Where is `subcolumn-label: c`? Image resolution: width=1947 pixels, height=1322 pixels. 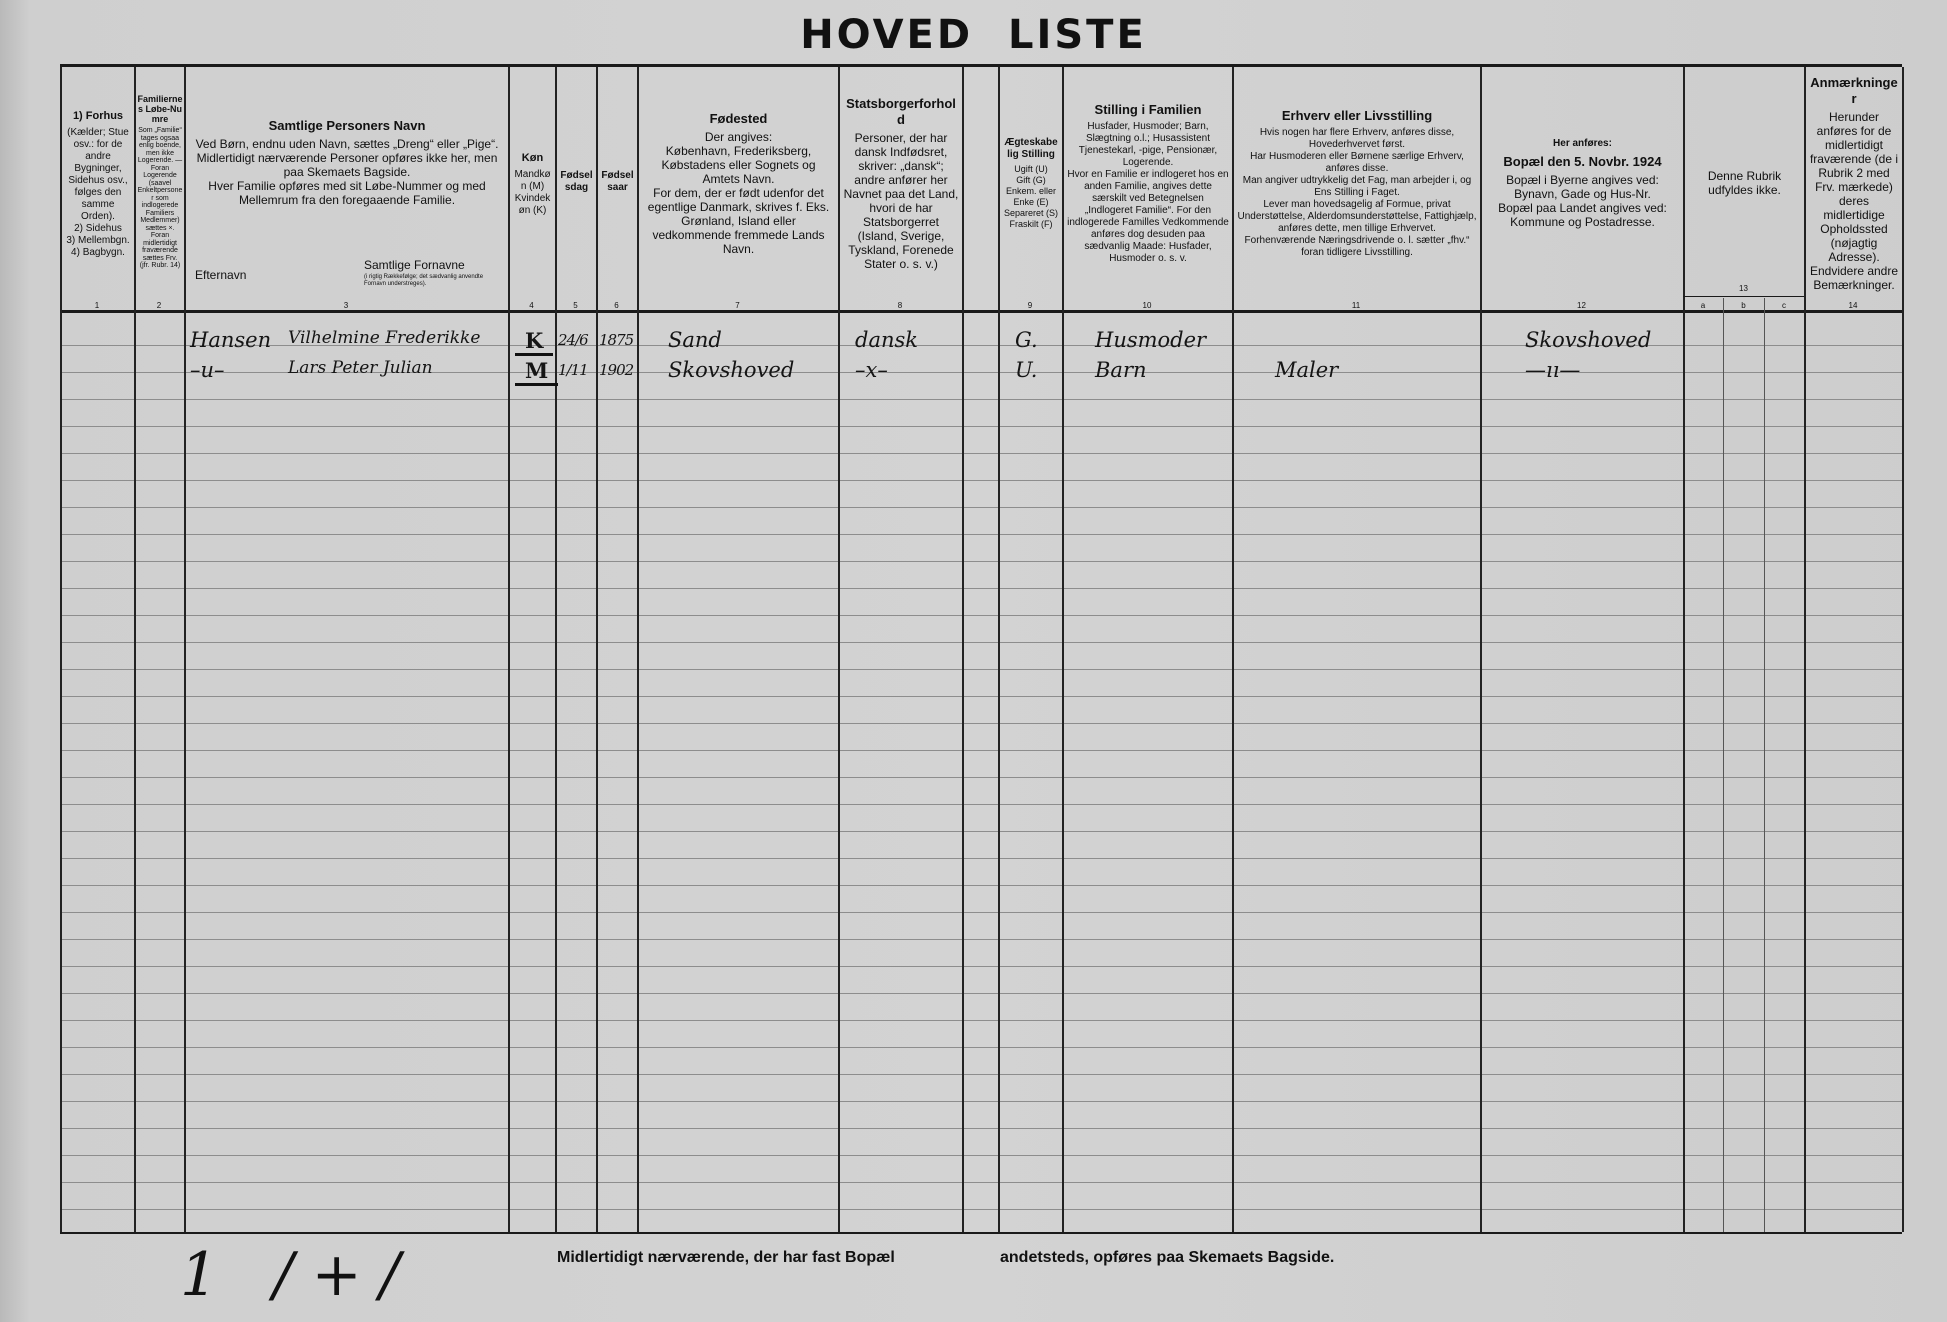 subcolumn-label: c is located at coordinates (1784, 305).